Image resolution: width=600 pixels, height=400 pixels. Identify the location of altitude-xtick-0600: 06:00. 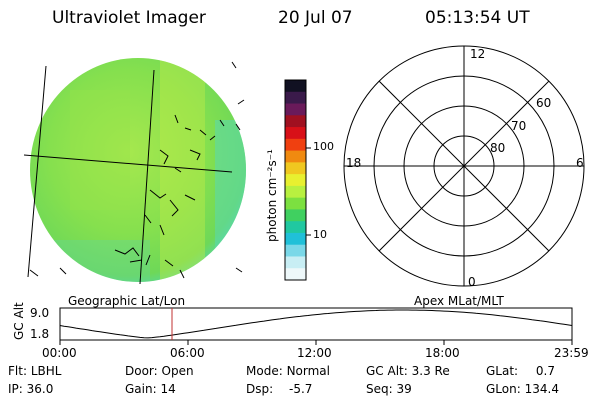
(187, 353).